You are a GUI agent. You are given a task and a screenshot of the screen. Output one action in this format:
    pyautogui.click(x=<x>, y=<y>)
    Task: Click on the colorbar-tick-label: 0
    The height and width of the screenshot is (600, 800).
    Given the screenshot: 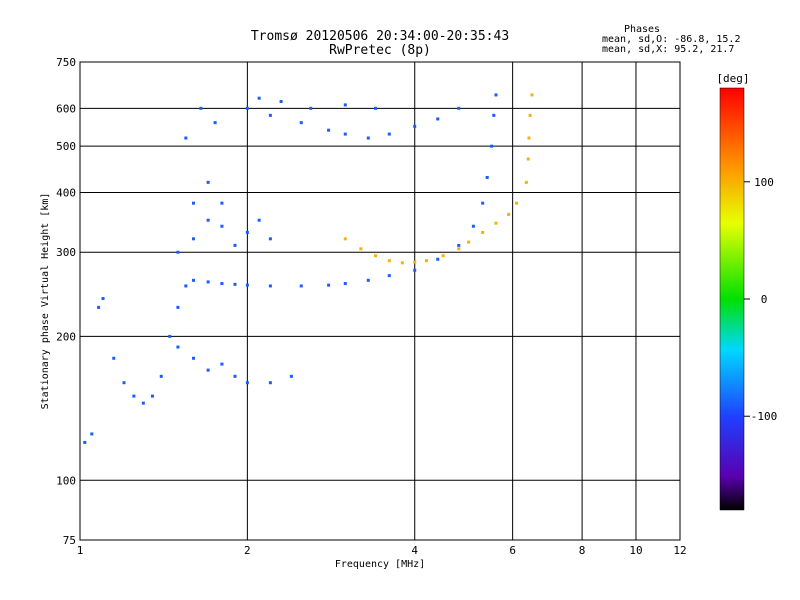 What is the action you would take?
    pyautogui.click(x=764, y=299)
    